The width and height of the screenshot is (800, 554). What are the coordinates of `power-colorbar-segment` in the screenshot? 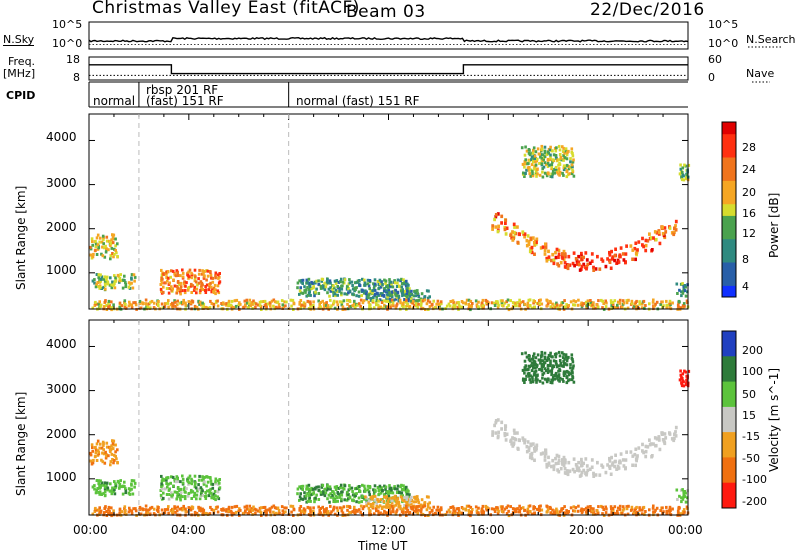 It's located at (729, 139).